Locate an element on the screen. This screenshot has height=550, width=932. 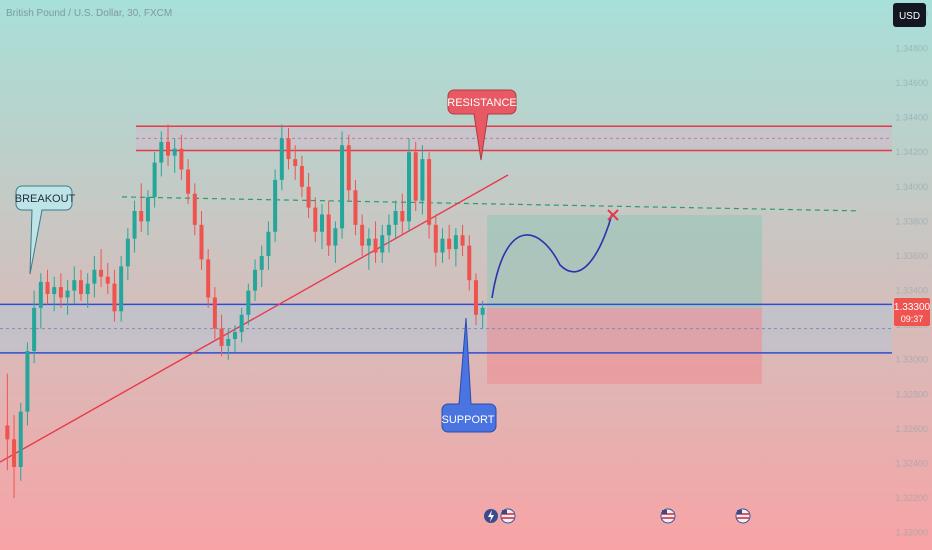
current-price-value: 1.33300 is located at coordinates (912, 307).